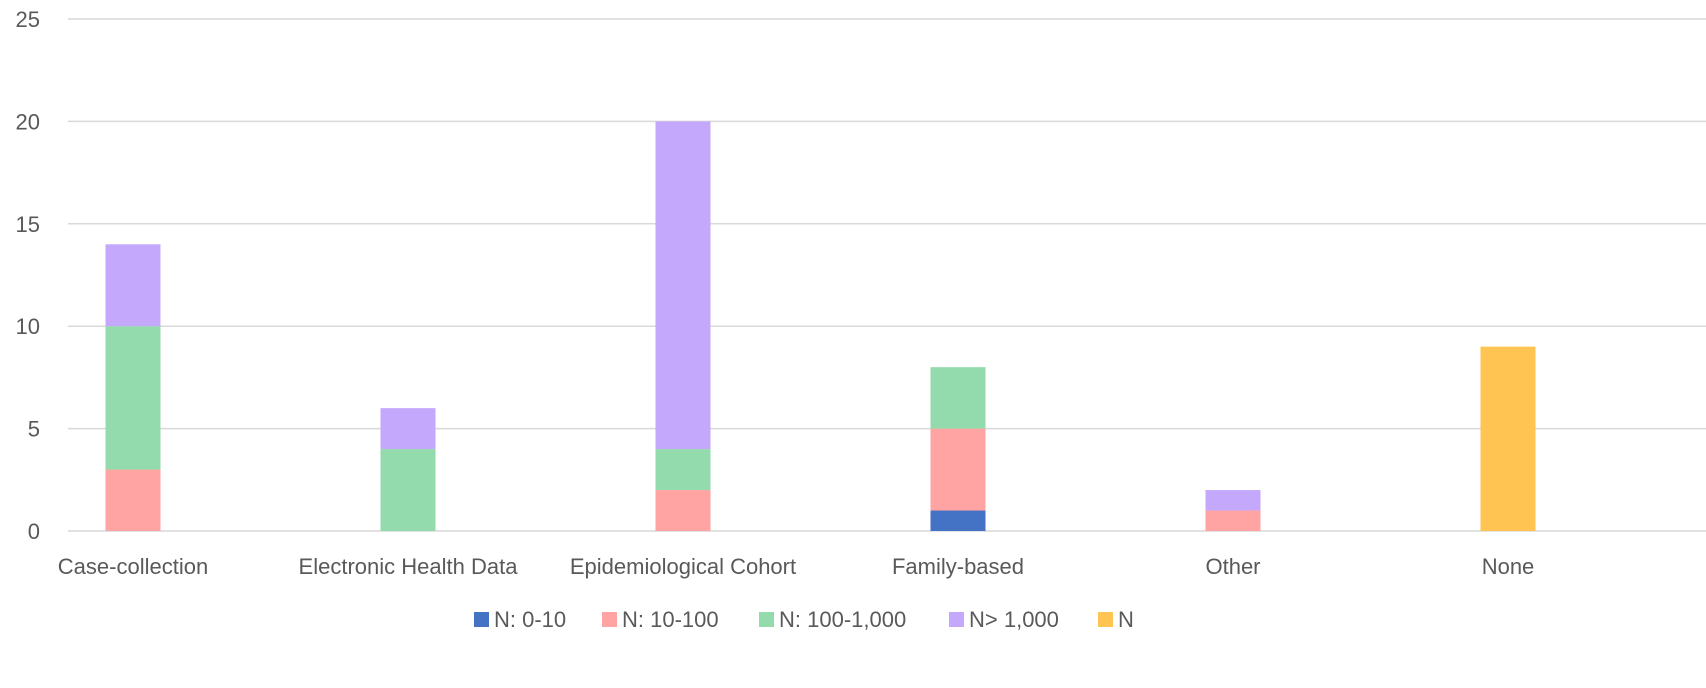  I want to click on y-tick-label: 0, so click(34, 531).